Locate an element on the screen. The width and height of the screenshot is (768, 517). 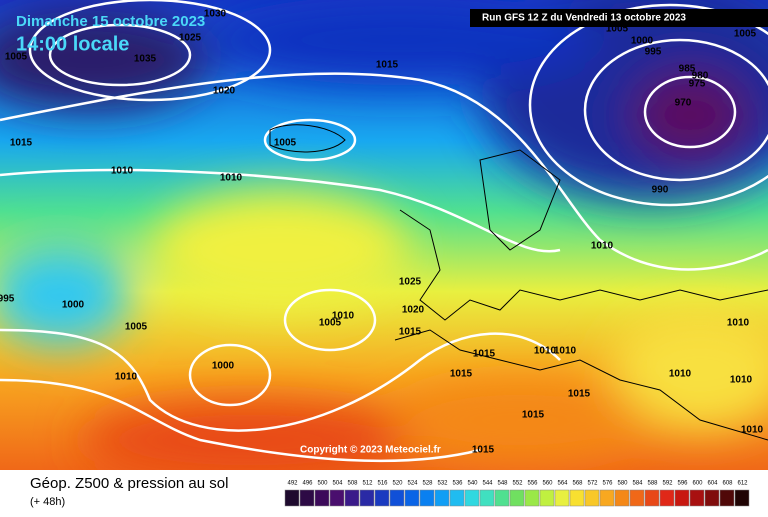
legend-label: 496 is located at coordinates (307, 484).